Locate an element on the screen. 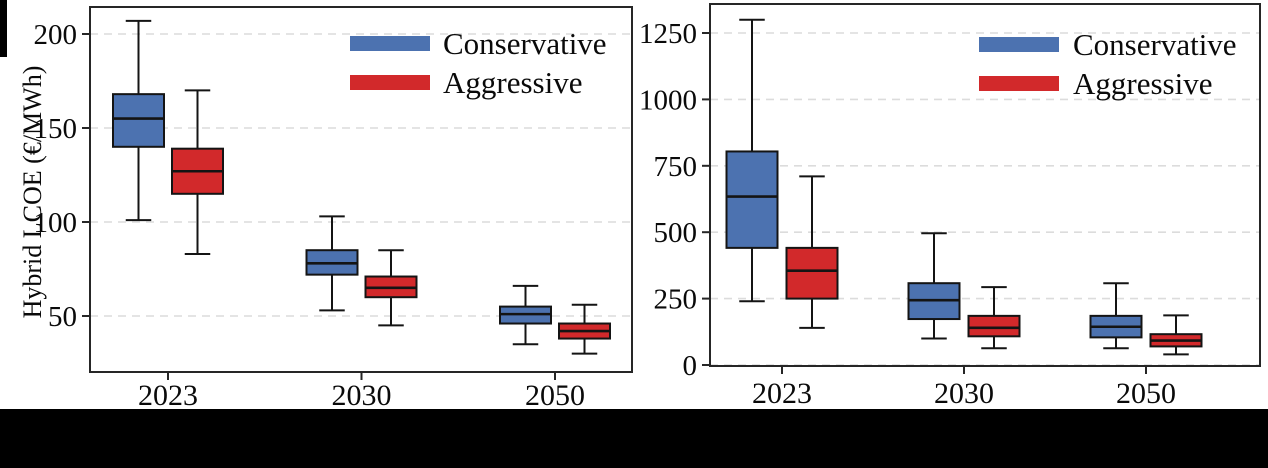 This screenshot has height=468, width=1268. y-tick-label-150: 150 is located at coordinates (56, 129).